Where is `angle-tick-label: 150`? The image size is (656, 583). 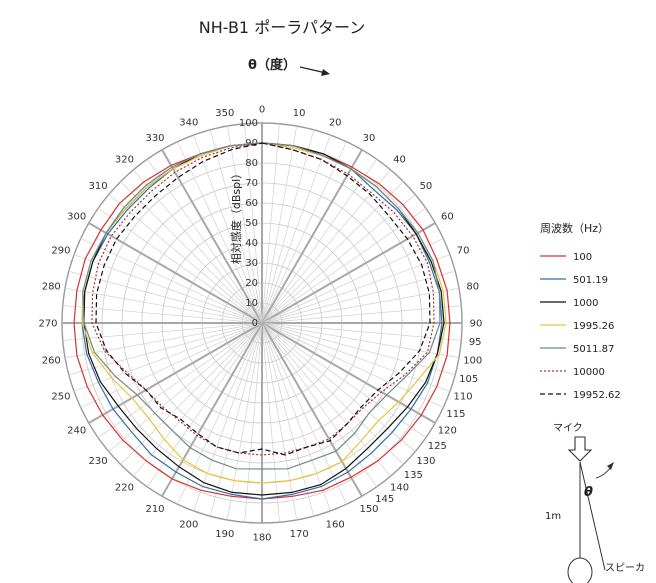
angle-tick-label: 150 is located at coordinates (368, 509).